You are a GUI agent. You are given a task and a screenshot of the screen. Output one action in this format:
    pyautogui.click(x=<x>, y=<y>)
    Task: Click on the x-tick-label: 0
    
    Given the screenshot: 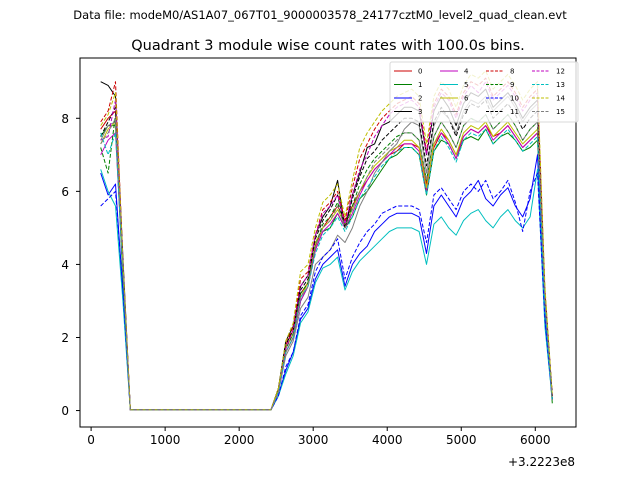 What is the action you would take?
    pyautogui.click(x=91, y=440)
    